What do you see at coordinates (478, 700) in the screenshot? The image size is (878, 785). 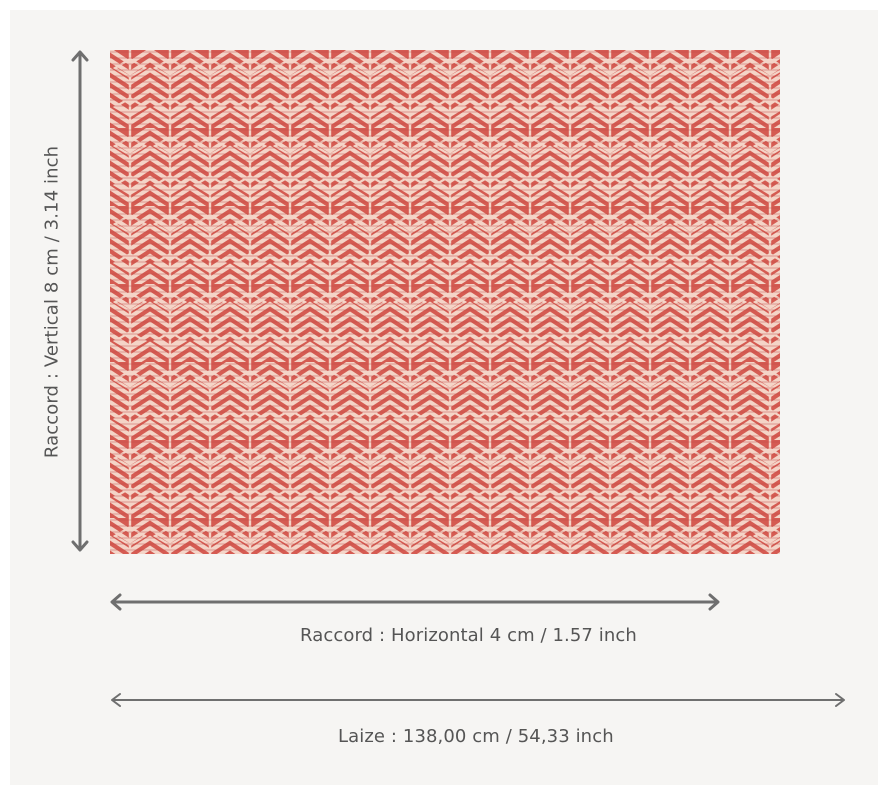 I see `width-double-arrow-icon` at bounding box center [478, 700].